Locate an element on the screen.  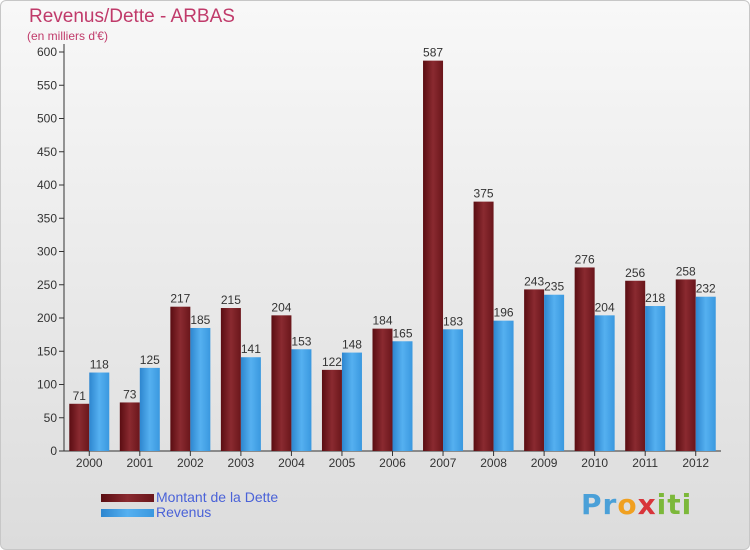
y-tick-label: 200 is located at coordinates (47, 318).